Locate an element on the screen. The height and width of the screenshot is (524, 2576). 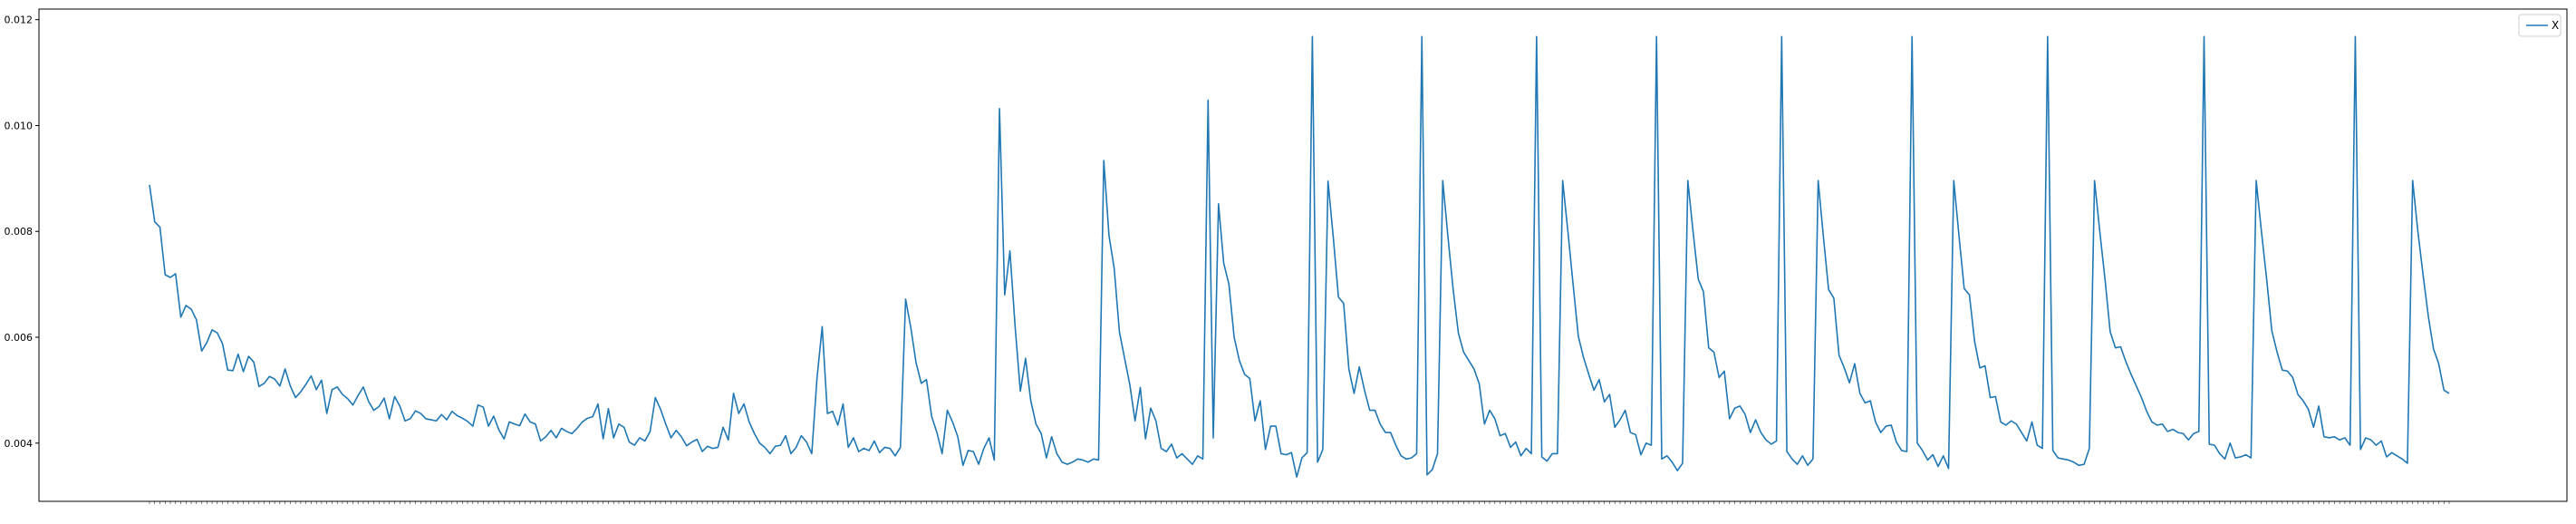
y-tick-label: 0.004 is located at coordinates (19, 444).